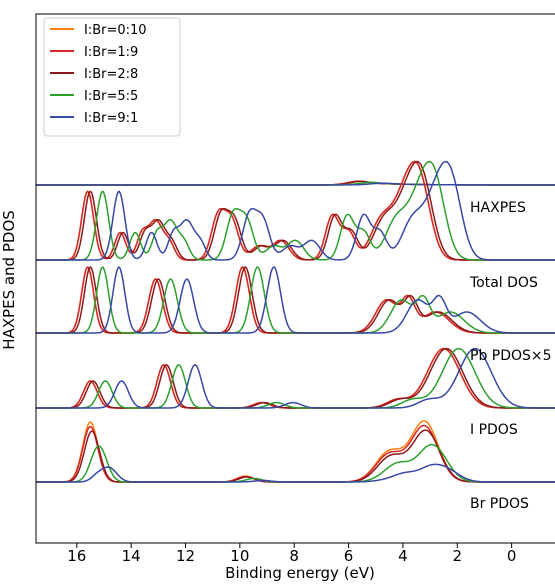 This screenshot has width=555, height=588. I want to click on legend-entry: I:Br=1:9, so click(111, 52).